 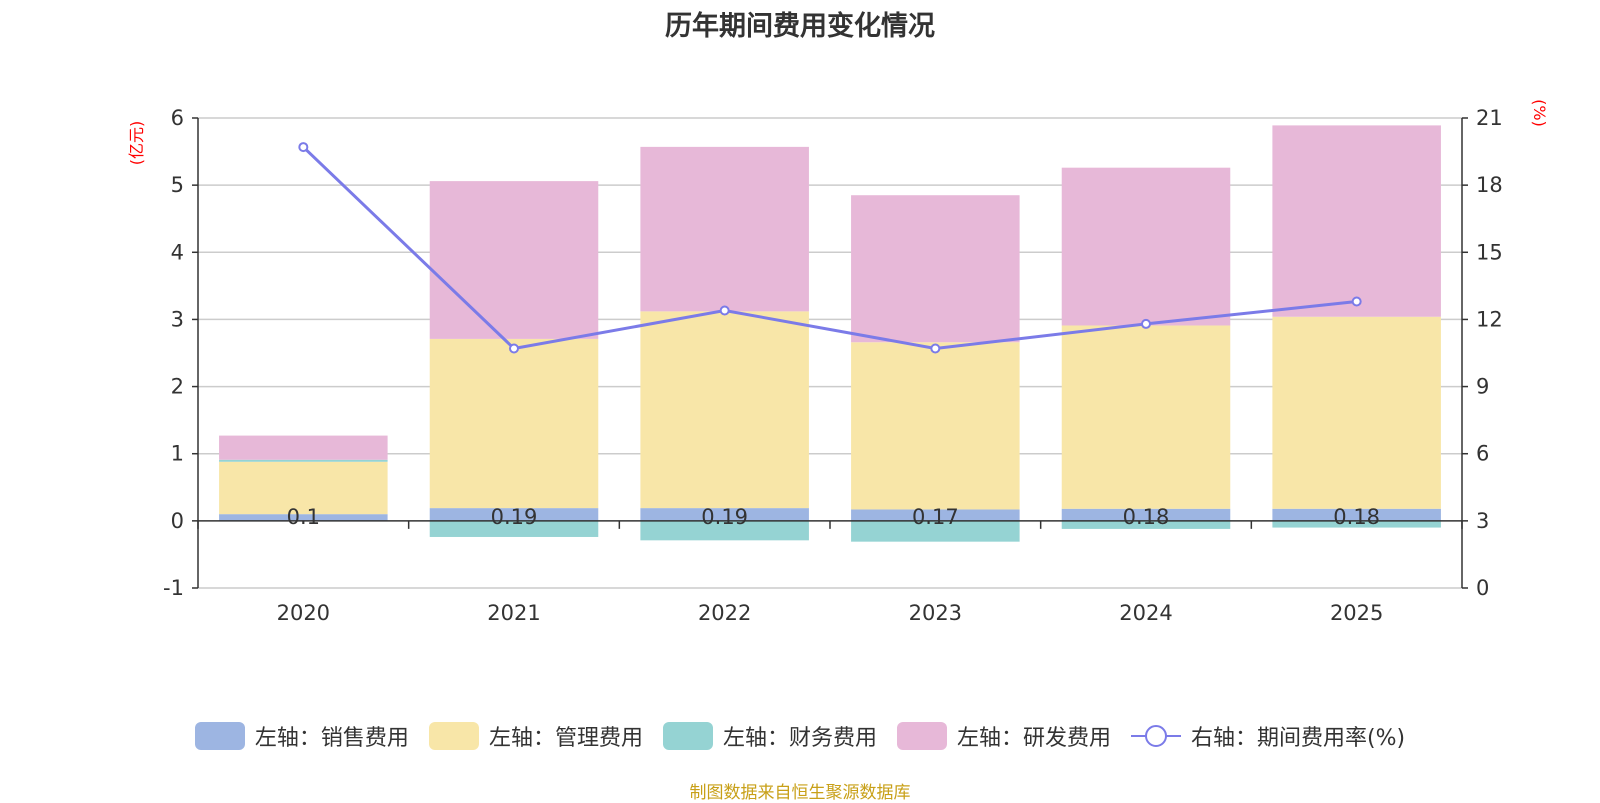 I want to click on legend-label-rate: 右轴：期间费用率(%), so click(x=1298, y=738).